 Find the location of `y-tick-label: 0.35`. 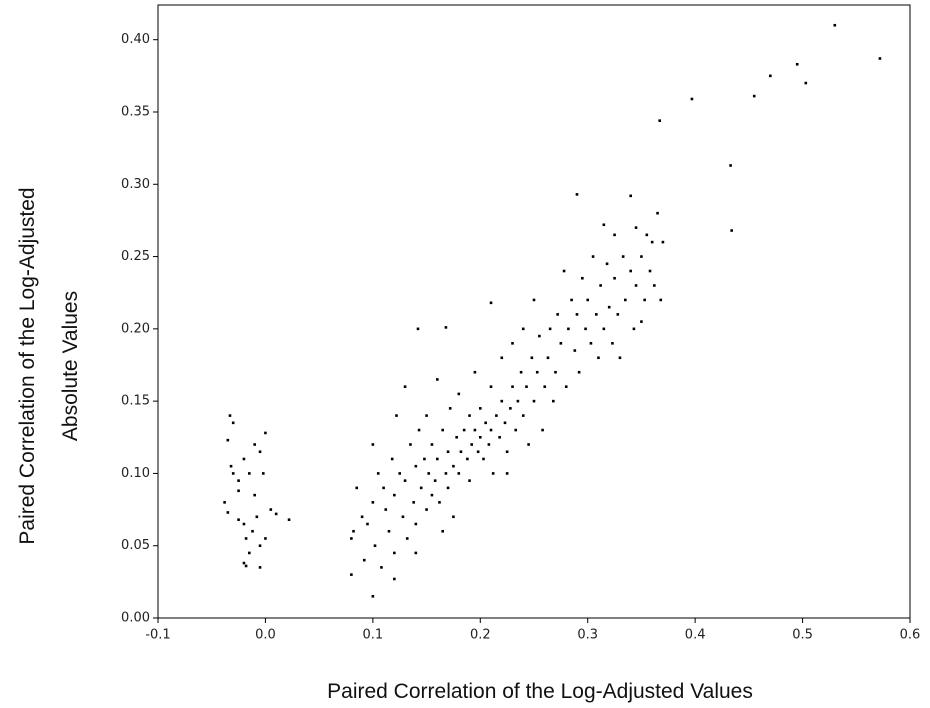

y-tick-label: 0.35 is located at coordinates (135, 111).